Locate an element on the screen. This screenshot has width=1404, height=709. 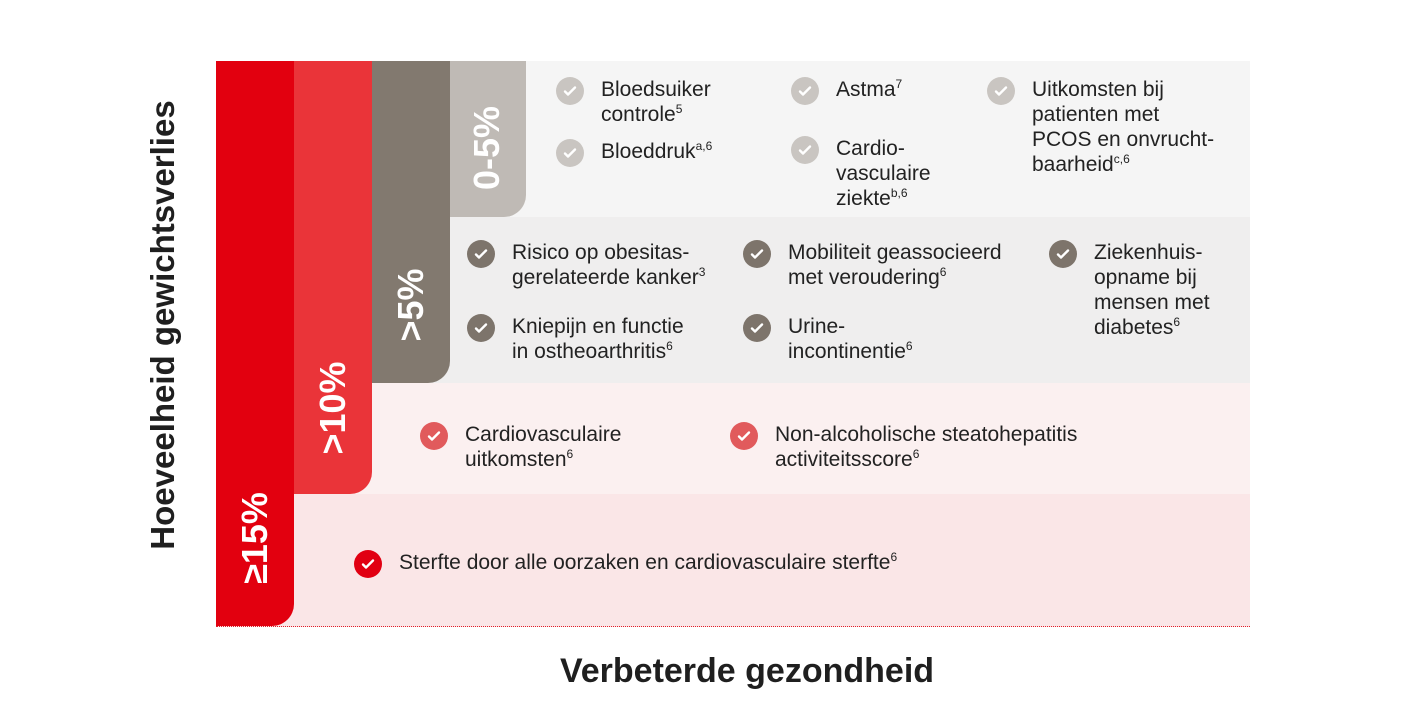
list-item: Risico op obesitas- gerelateerde kanker3 is located at coordinates (586, 265).